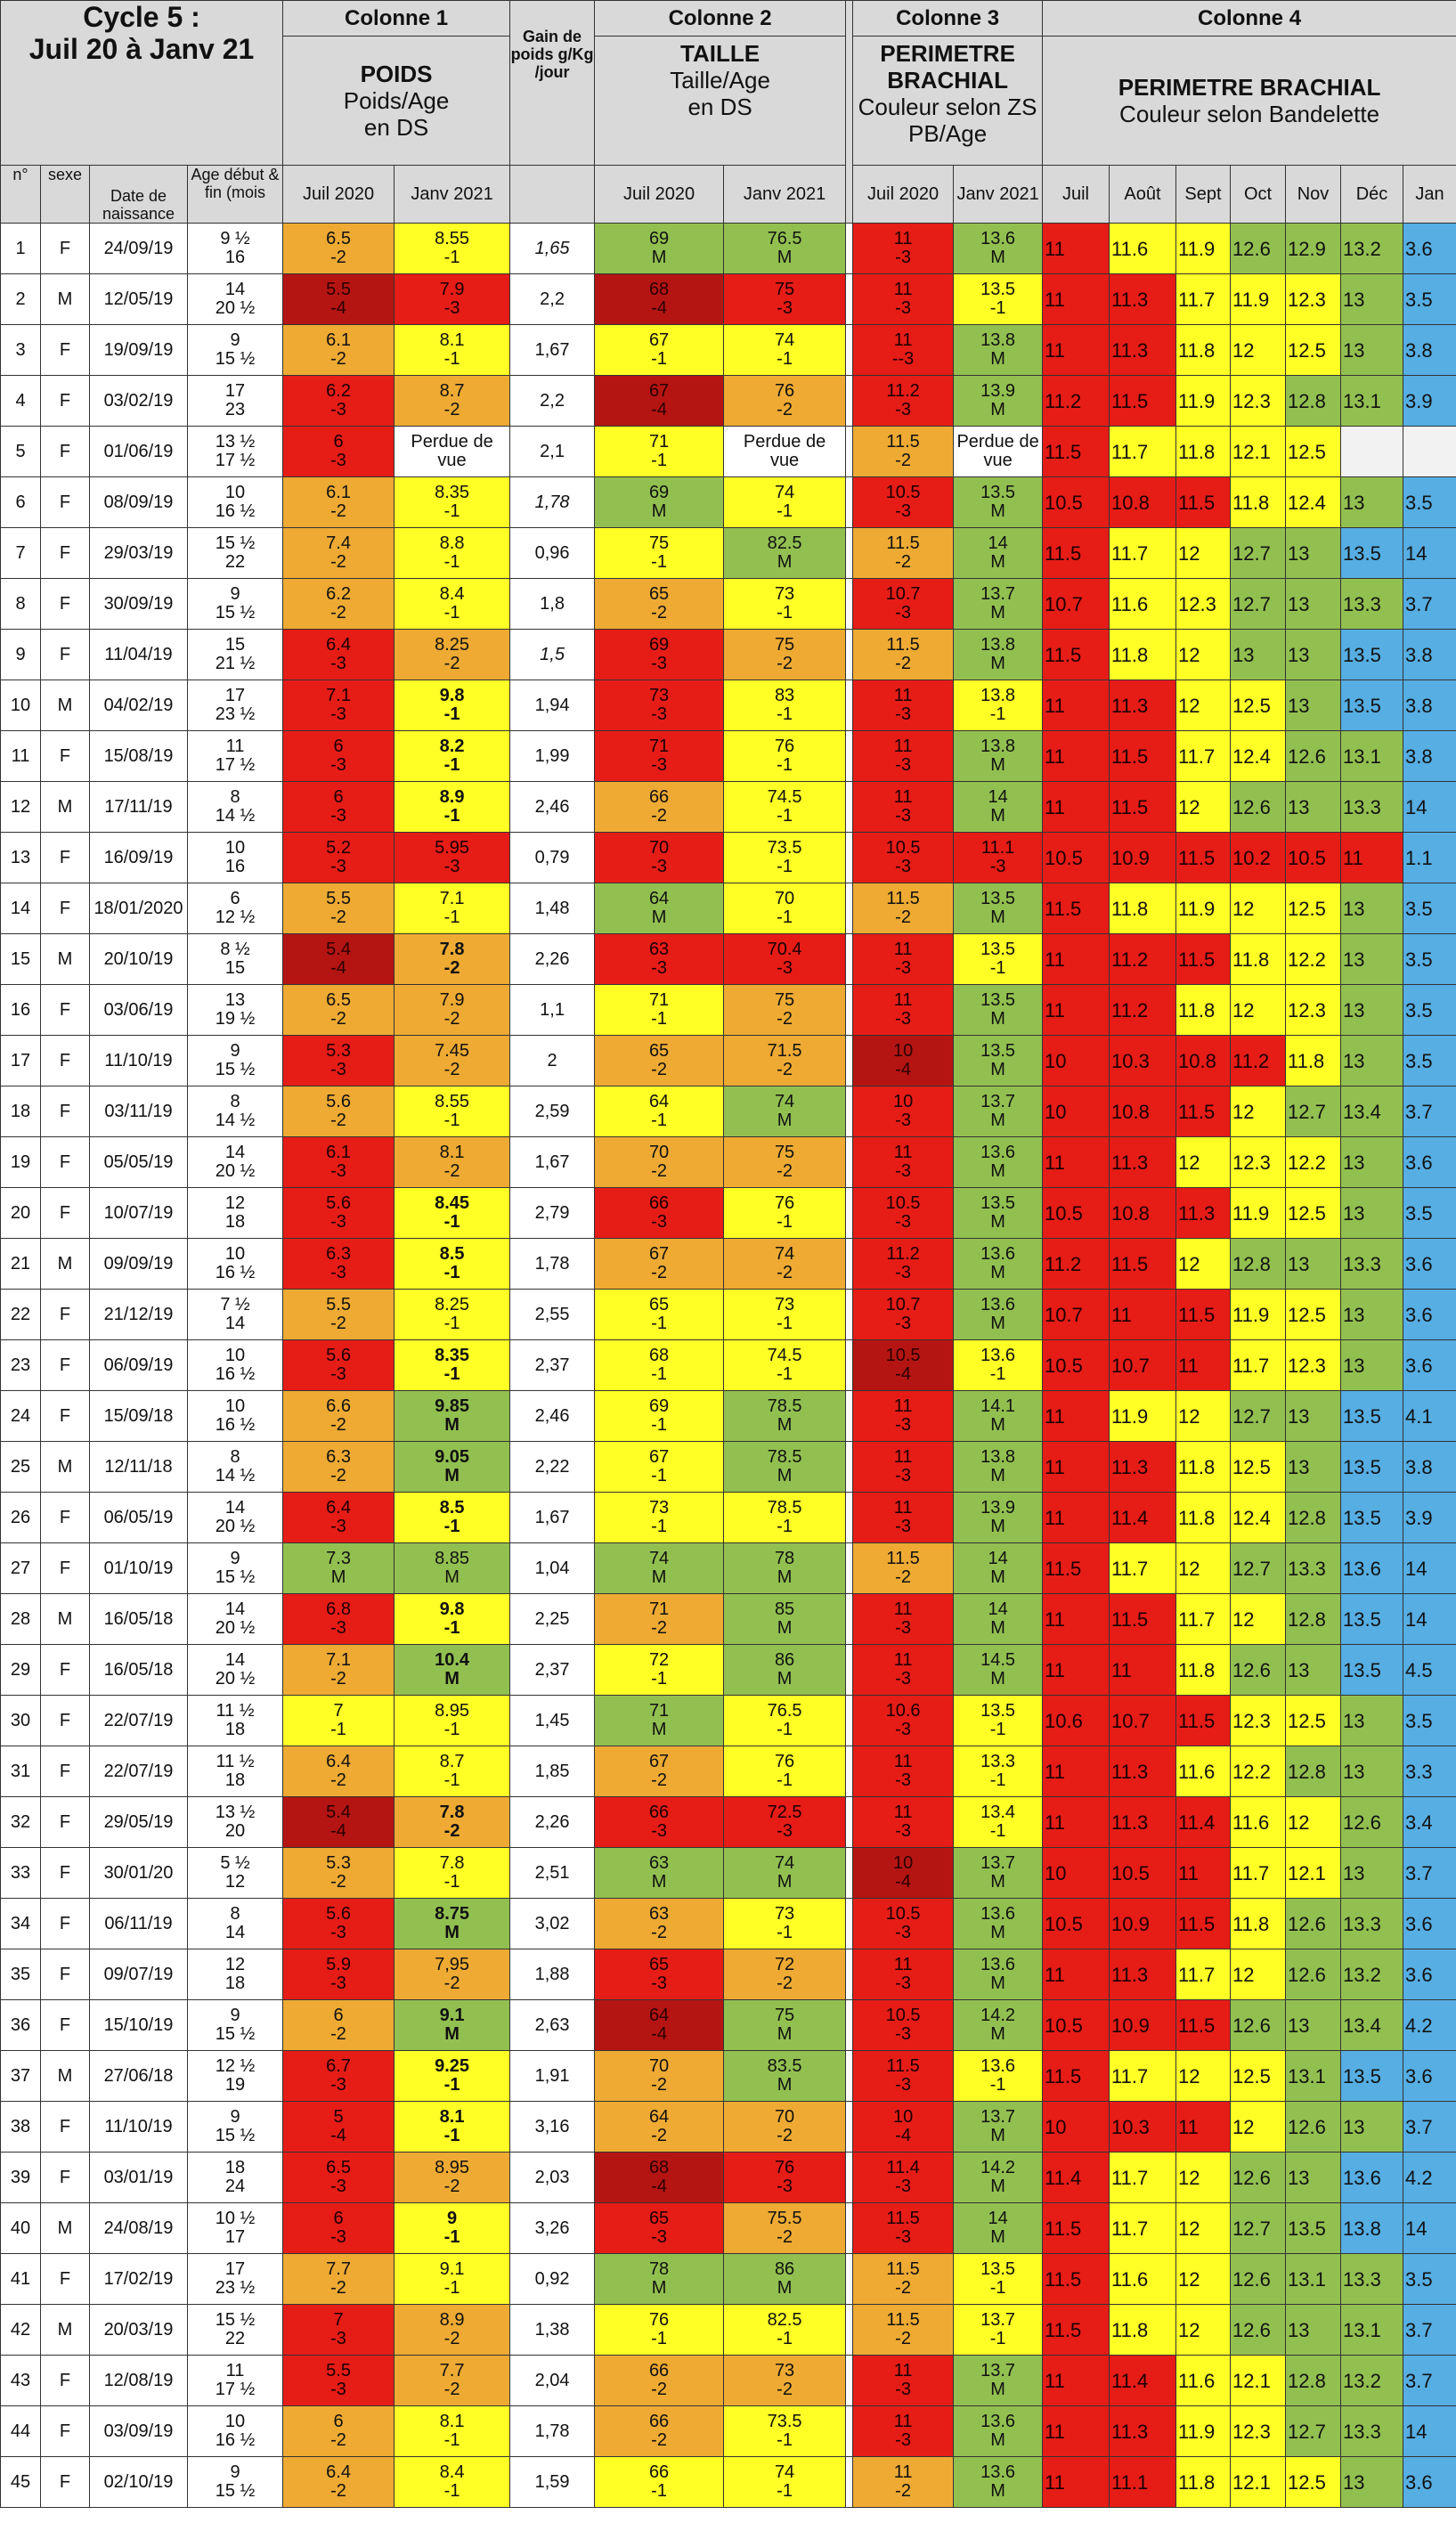 The height and width of the screenshot is (2531, 1456). Describe the element at coordinates (20, 2380) in the screenshot. I see `row-number: 43` at that location.